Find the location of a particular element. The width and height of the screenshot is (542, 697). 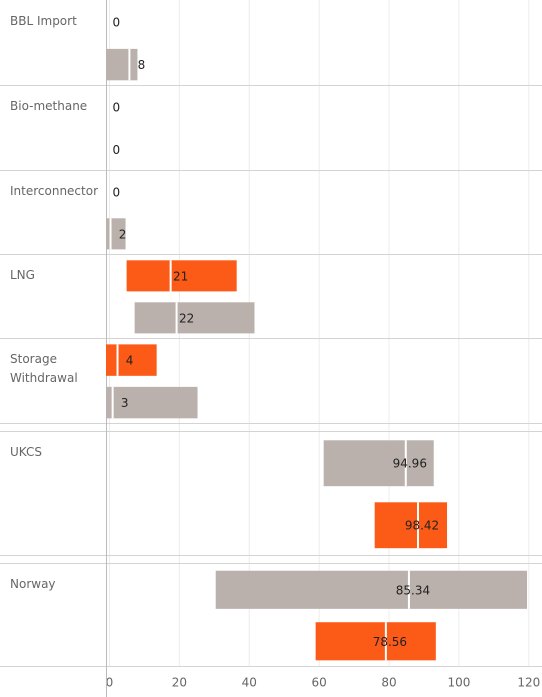

value-label: 2 is located at coordinates (123, 234).